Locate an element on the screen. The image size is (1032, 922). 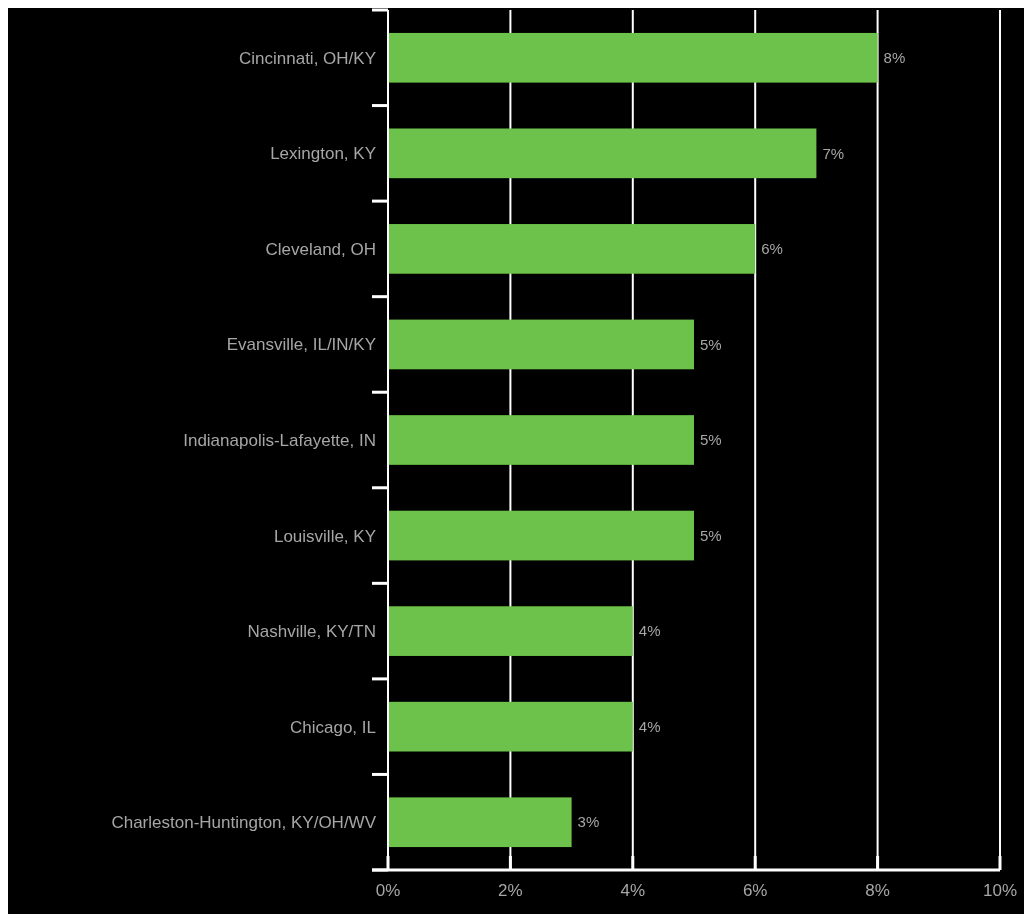
data-label: 3% is located at coordinates (588, 822).